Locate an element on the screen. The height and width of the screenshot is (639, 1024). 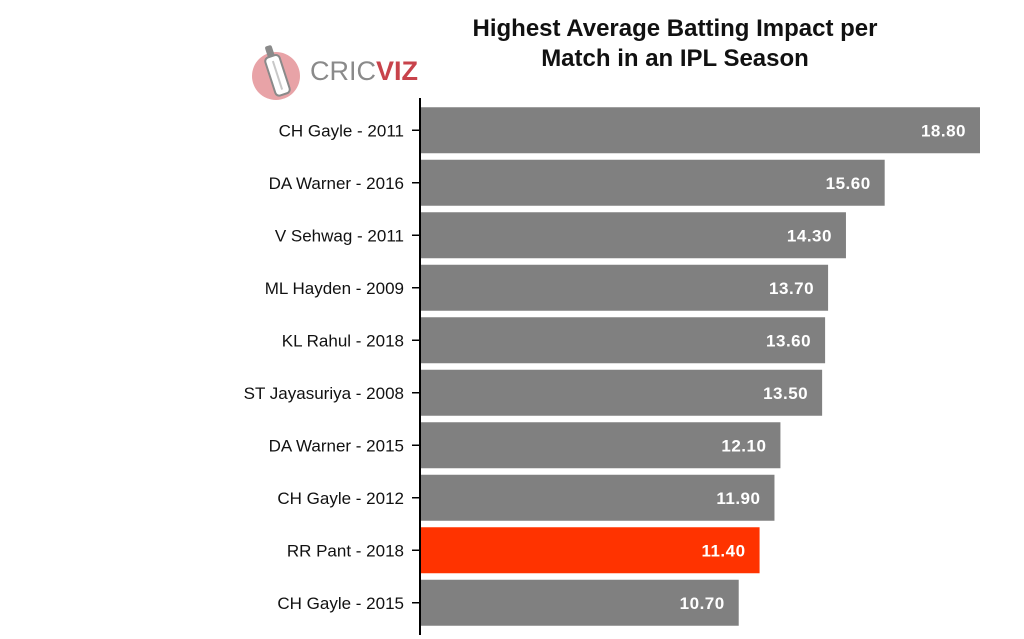
y-tick-label-2: V Sehwag - 2011 is located at coordinates (339, 235).